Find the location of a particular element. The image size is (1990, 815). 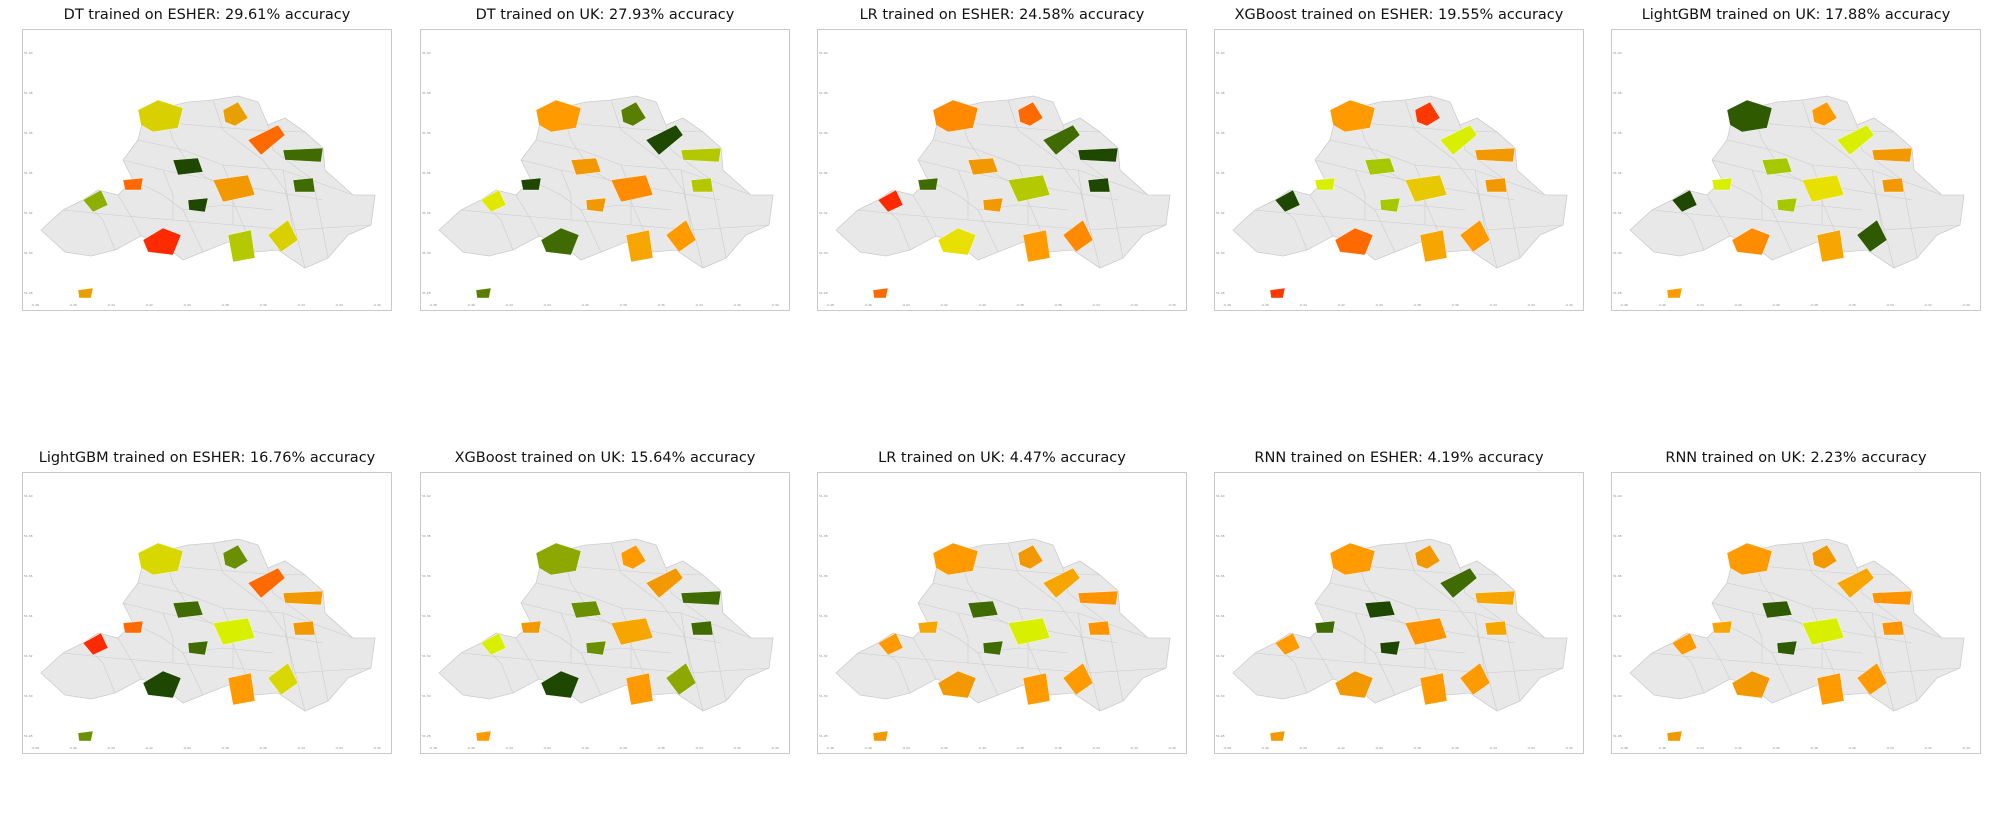

panel-title: RNN trained on ESHER: 4.19% accuracy is located at coordinates (1399, 458).